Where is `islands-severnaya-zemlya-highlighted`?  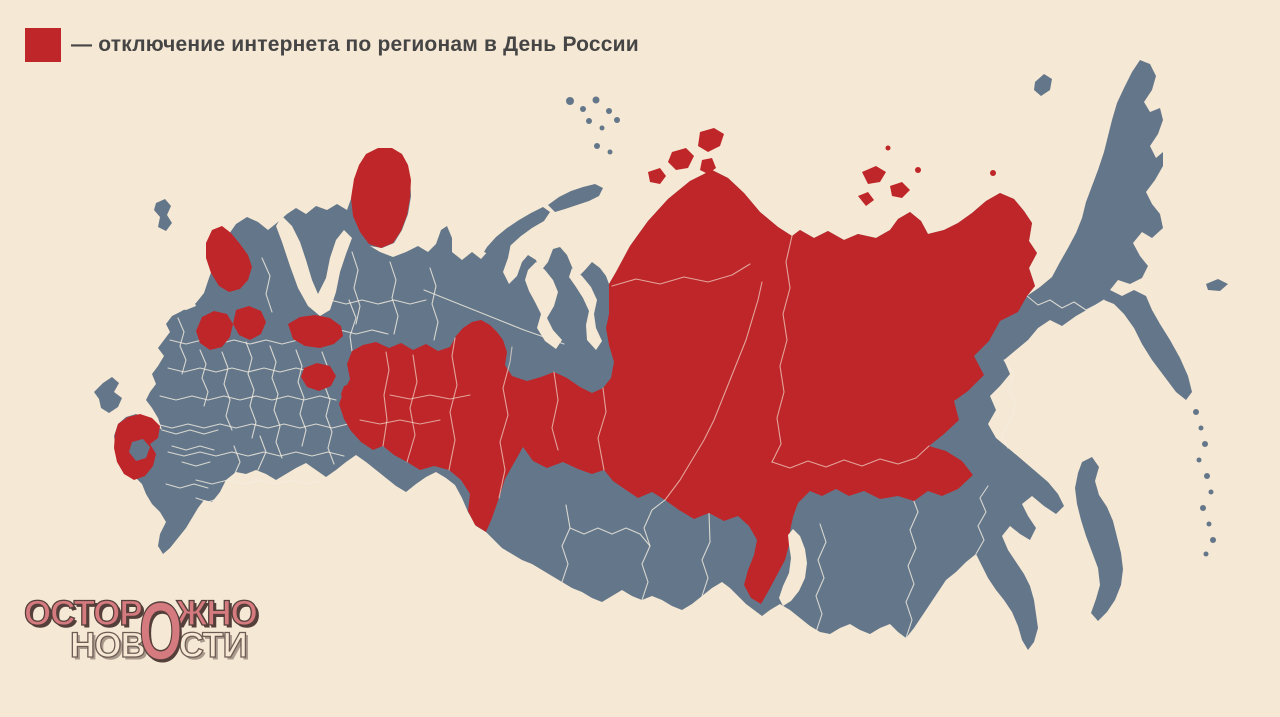 islands-severnaya-zemlya-highlighted is located at coordinates (686, 156).